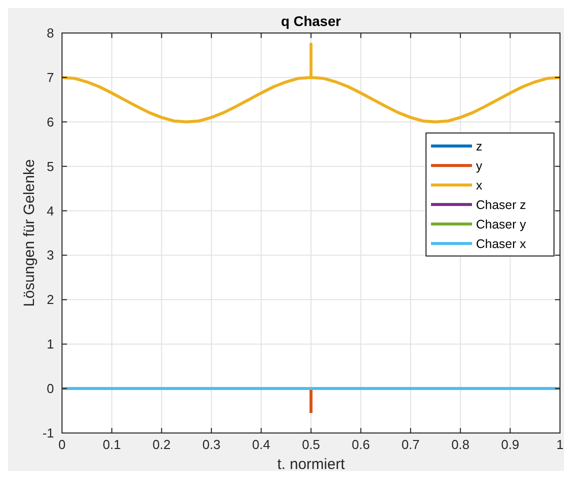 The height and width of the screenshot is (479, 572). I want to click on x-tick-label: 0.1, so click(111, 444).